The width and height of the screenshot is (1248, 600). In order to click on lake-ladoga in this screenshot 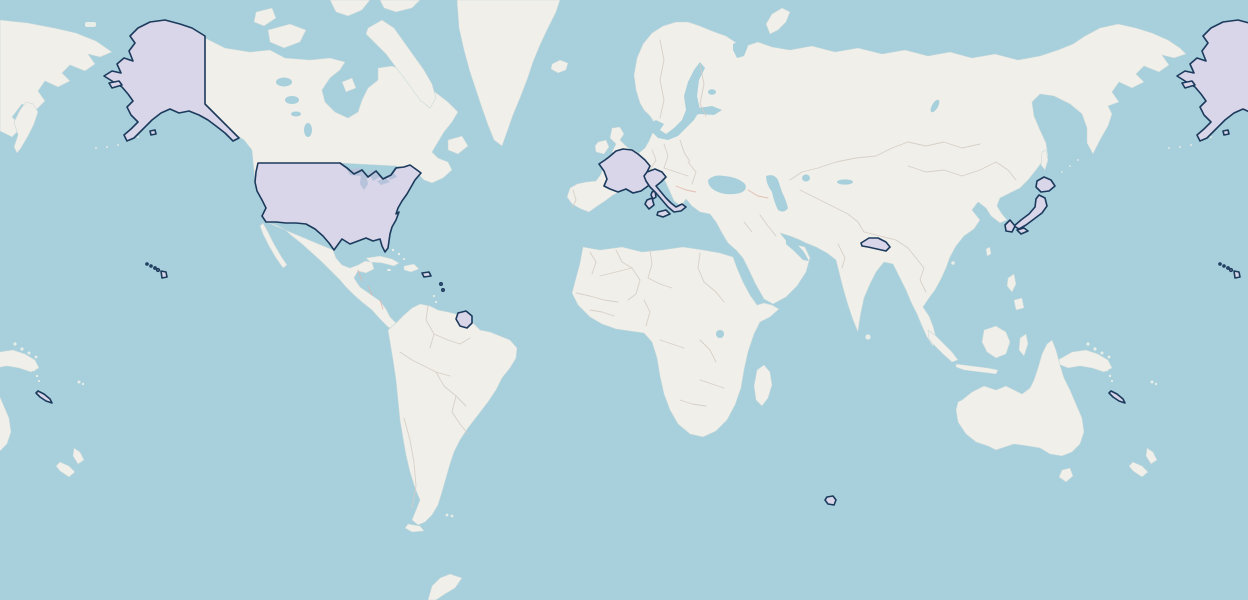, I will do `click(712, 92)`.